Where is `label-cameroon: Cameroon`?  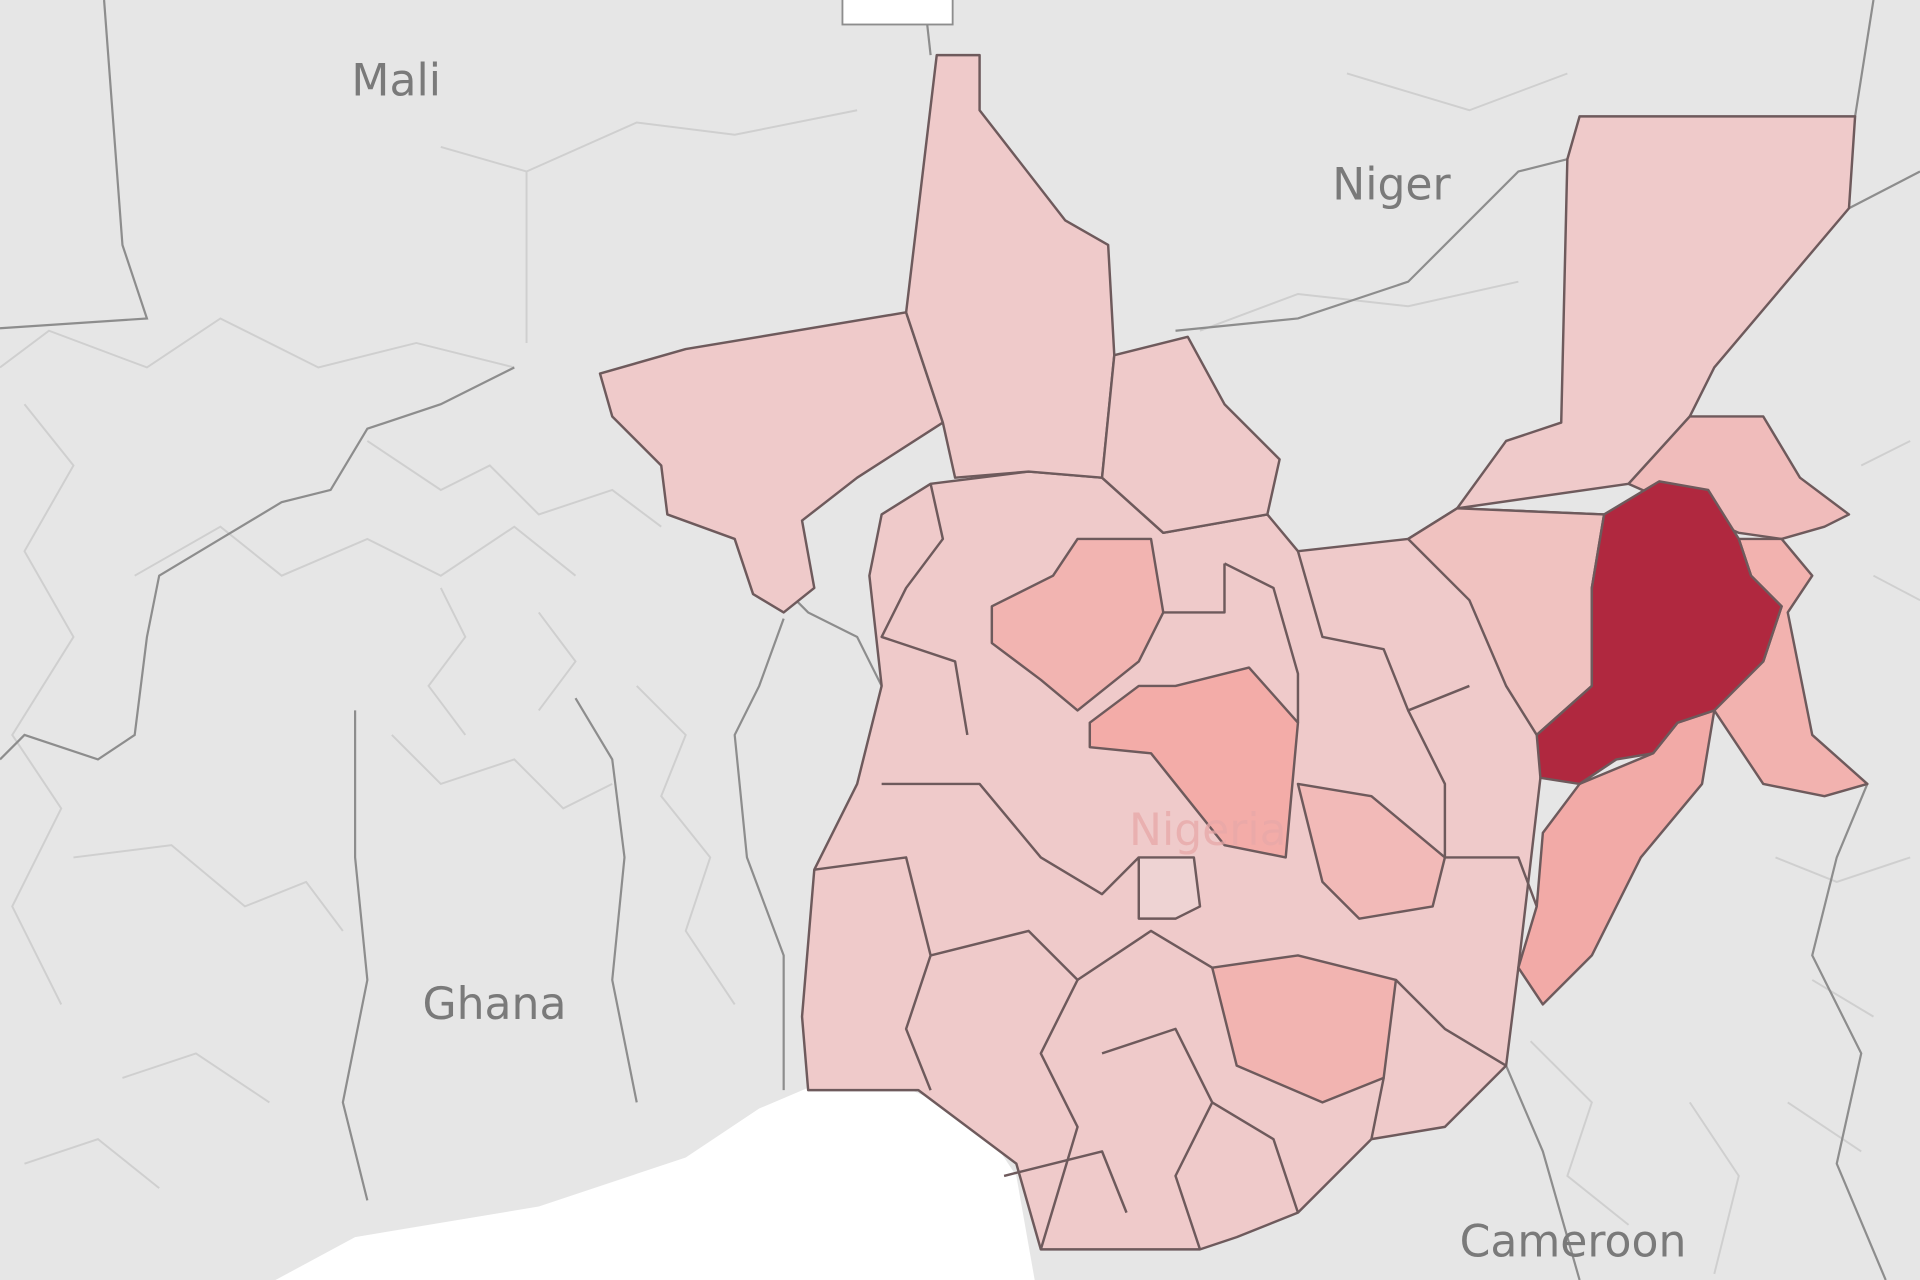
label-cameroon: Cameroon is located at coordinates (1573, 1242).